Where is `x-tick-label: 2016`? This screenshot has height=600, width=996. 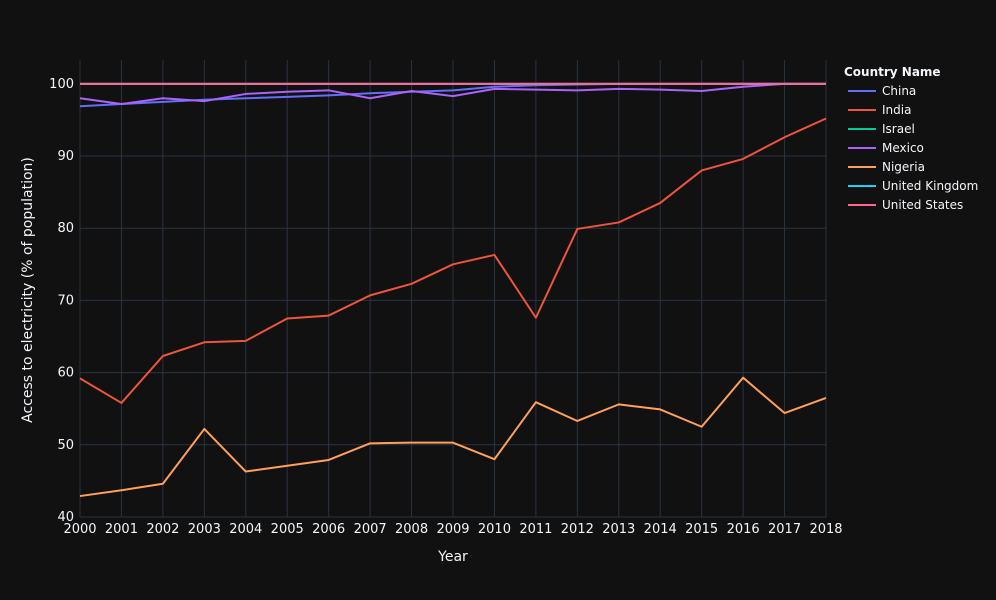
x-tick-label: 2016 is located at coordinates (743, 529).